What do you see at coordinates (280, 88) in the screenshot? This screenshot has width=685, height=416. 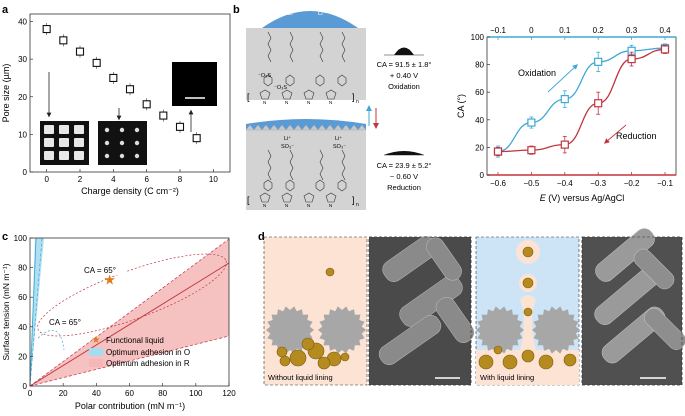 I see `sulfonate-label-top-2: ⁻O₃S` at bounding box center [280, 88].